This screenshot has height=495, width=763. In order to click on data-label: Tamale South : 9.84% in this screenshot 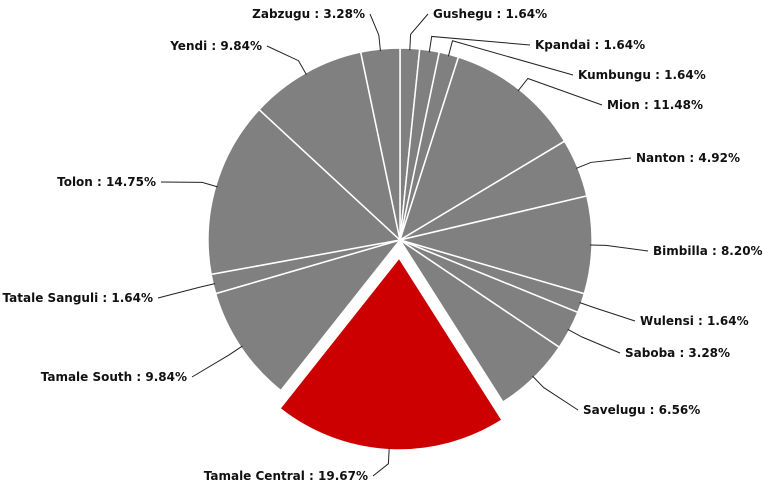, I will do `click(114, 377)`.